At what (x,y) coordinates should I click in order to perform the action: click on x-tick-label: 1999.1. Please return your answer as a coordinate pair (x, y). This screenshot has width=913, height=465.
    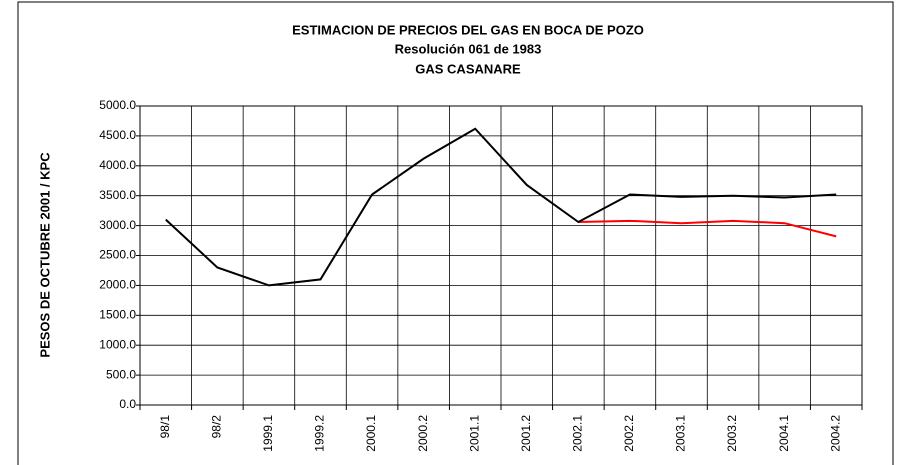
    Looking at the image, I should click on (268, 433).